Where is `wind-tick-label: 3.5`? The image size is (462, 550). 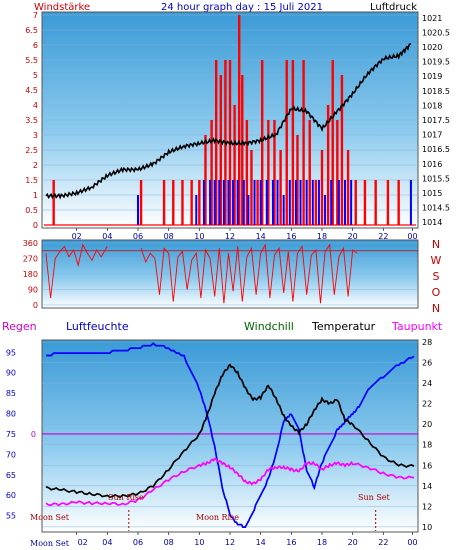
wind-tick-label: 3.5 is located at coordinates (31, 120).